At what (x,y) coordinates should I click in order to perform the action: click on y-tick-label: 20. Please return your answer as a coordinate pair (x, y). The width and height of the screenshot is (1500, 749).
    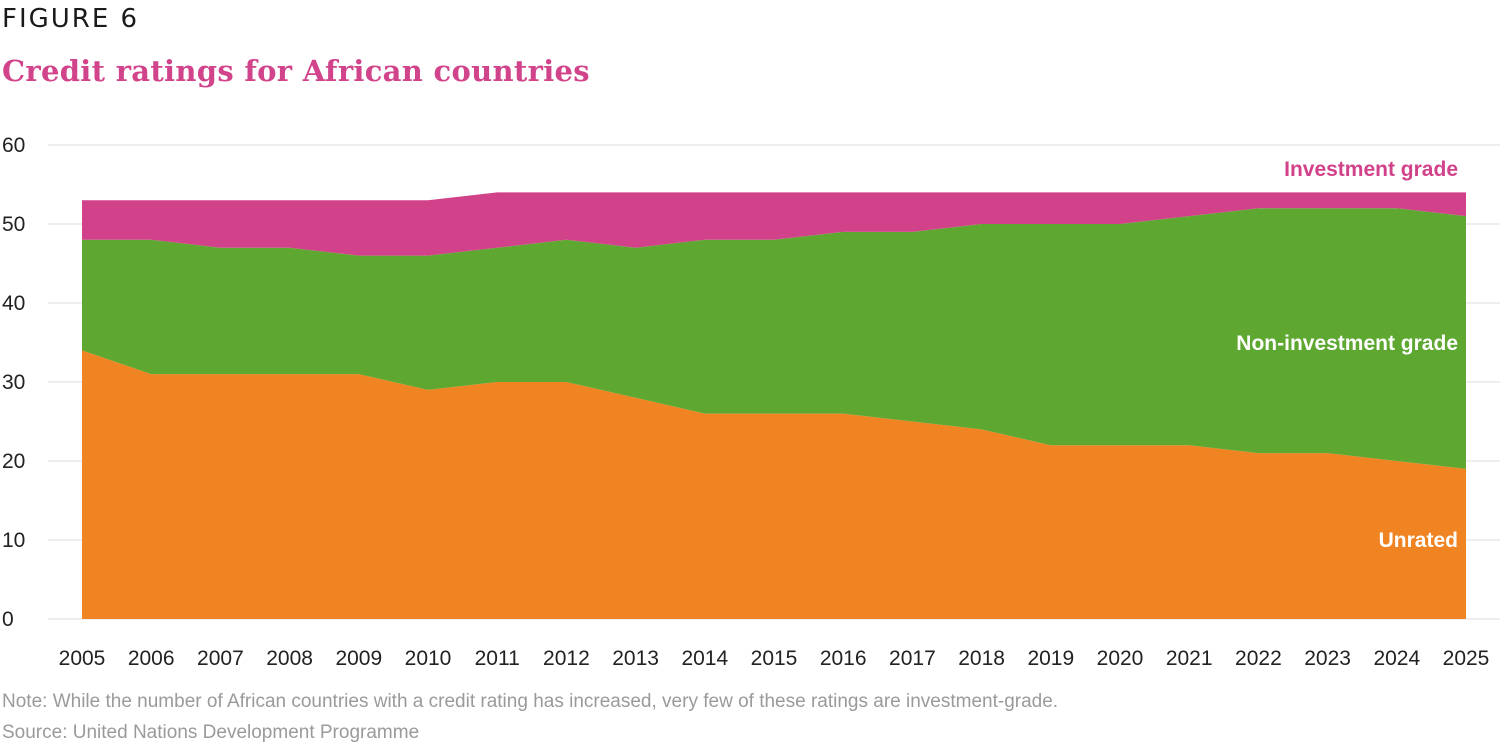
    Looking at the image, I should click on (13, 461).